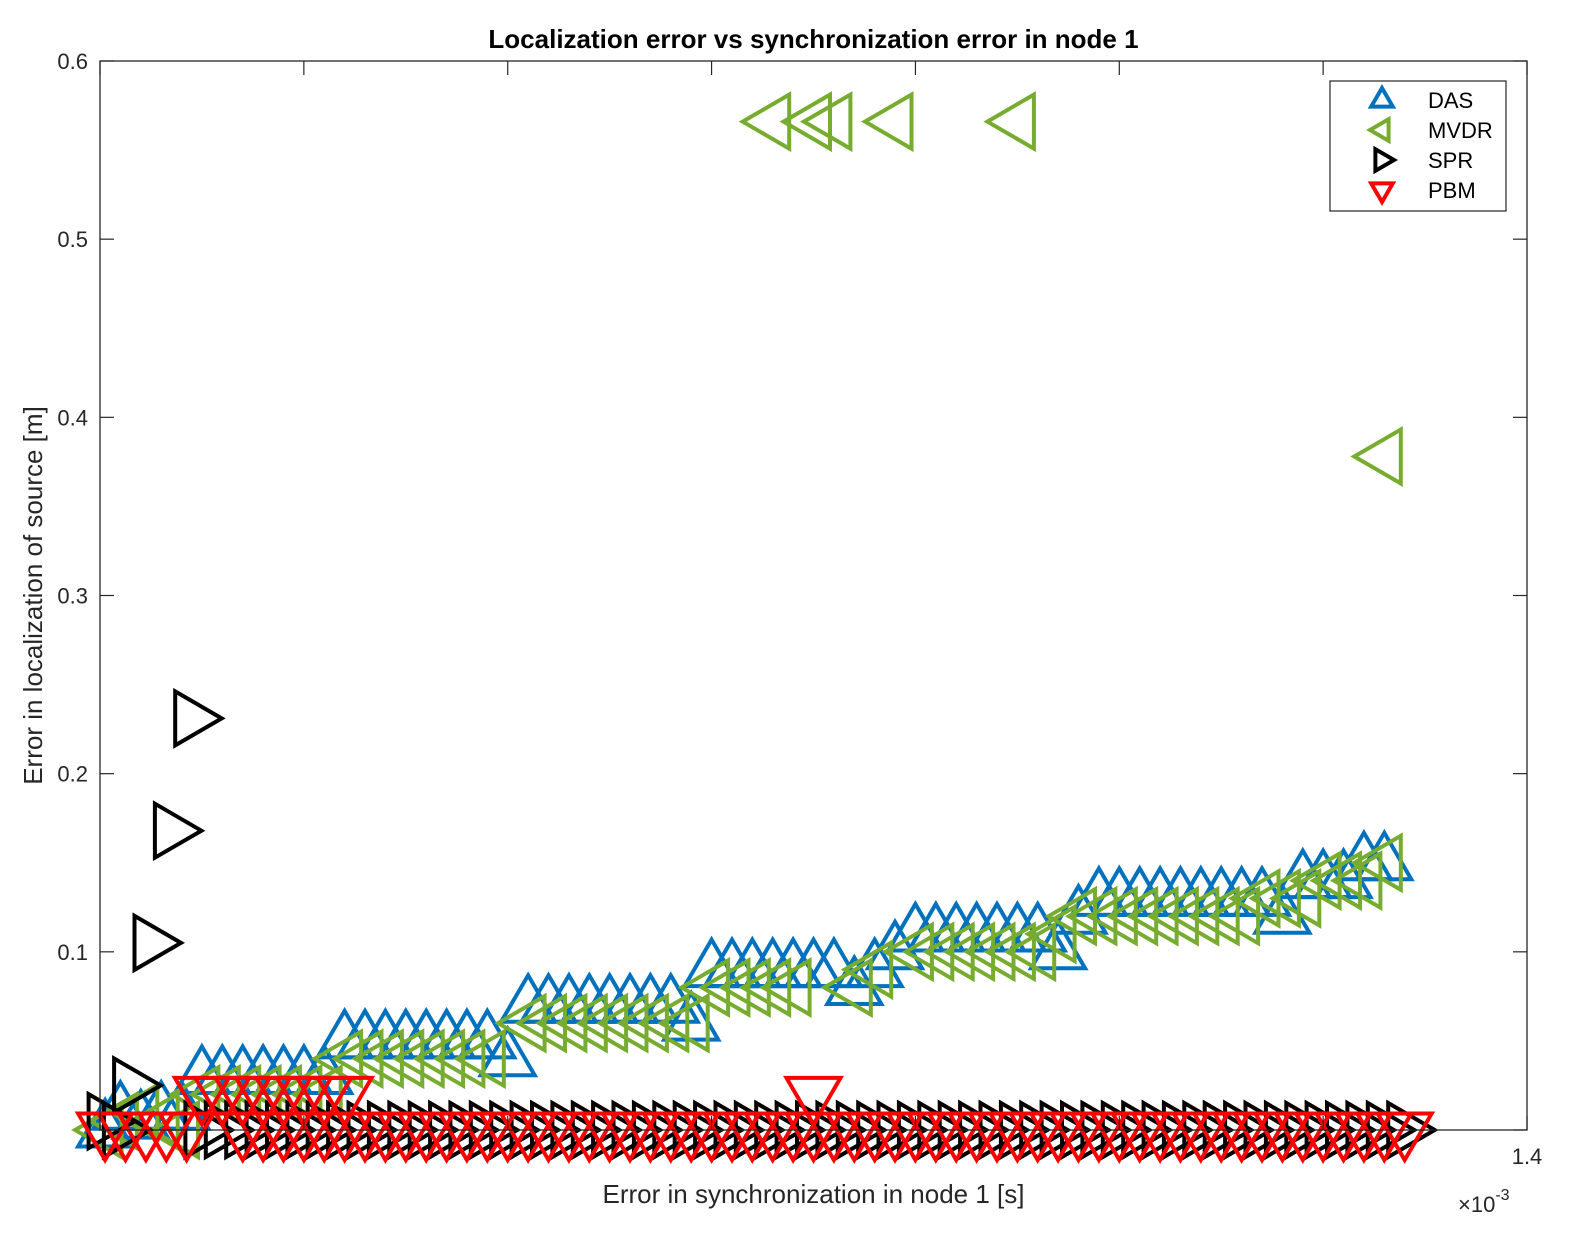  I want to click on y-tick-label: 0.6, so click(72, 61).